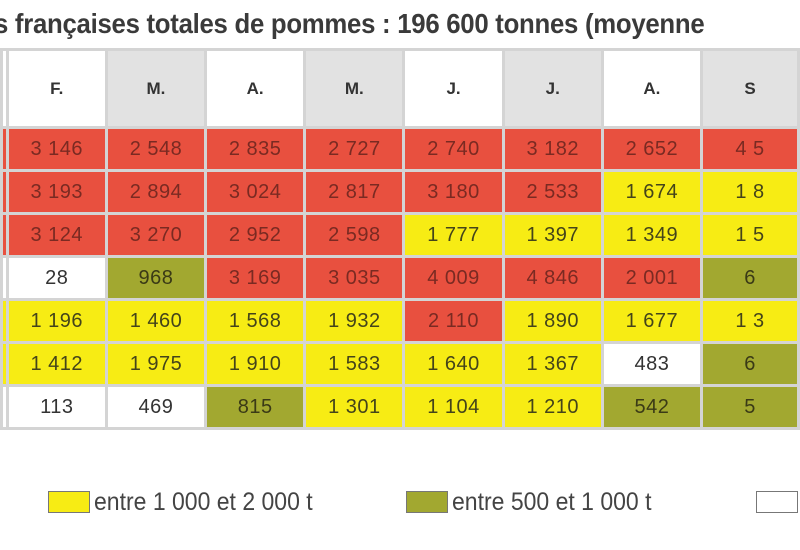 The image size is (800, 550). What do you see at coordinates (156, 149) in the screenshot?
I see `data-cell: 2 548` at bounding box center [156, 149].